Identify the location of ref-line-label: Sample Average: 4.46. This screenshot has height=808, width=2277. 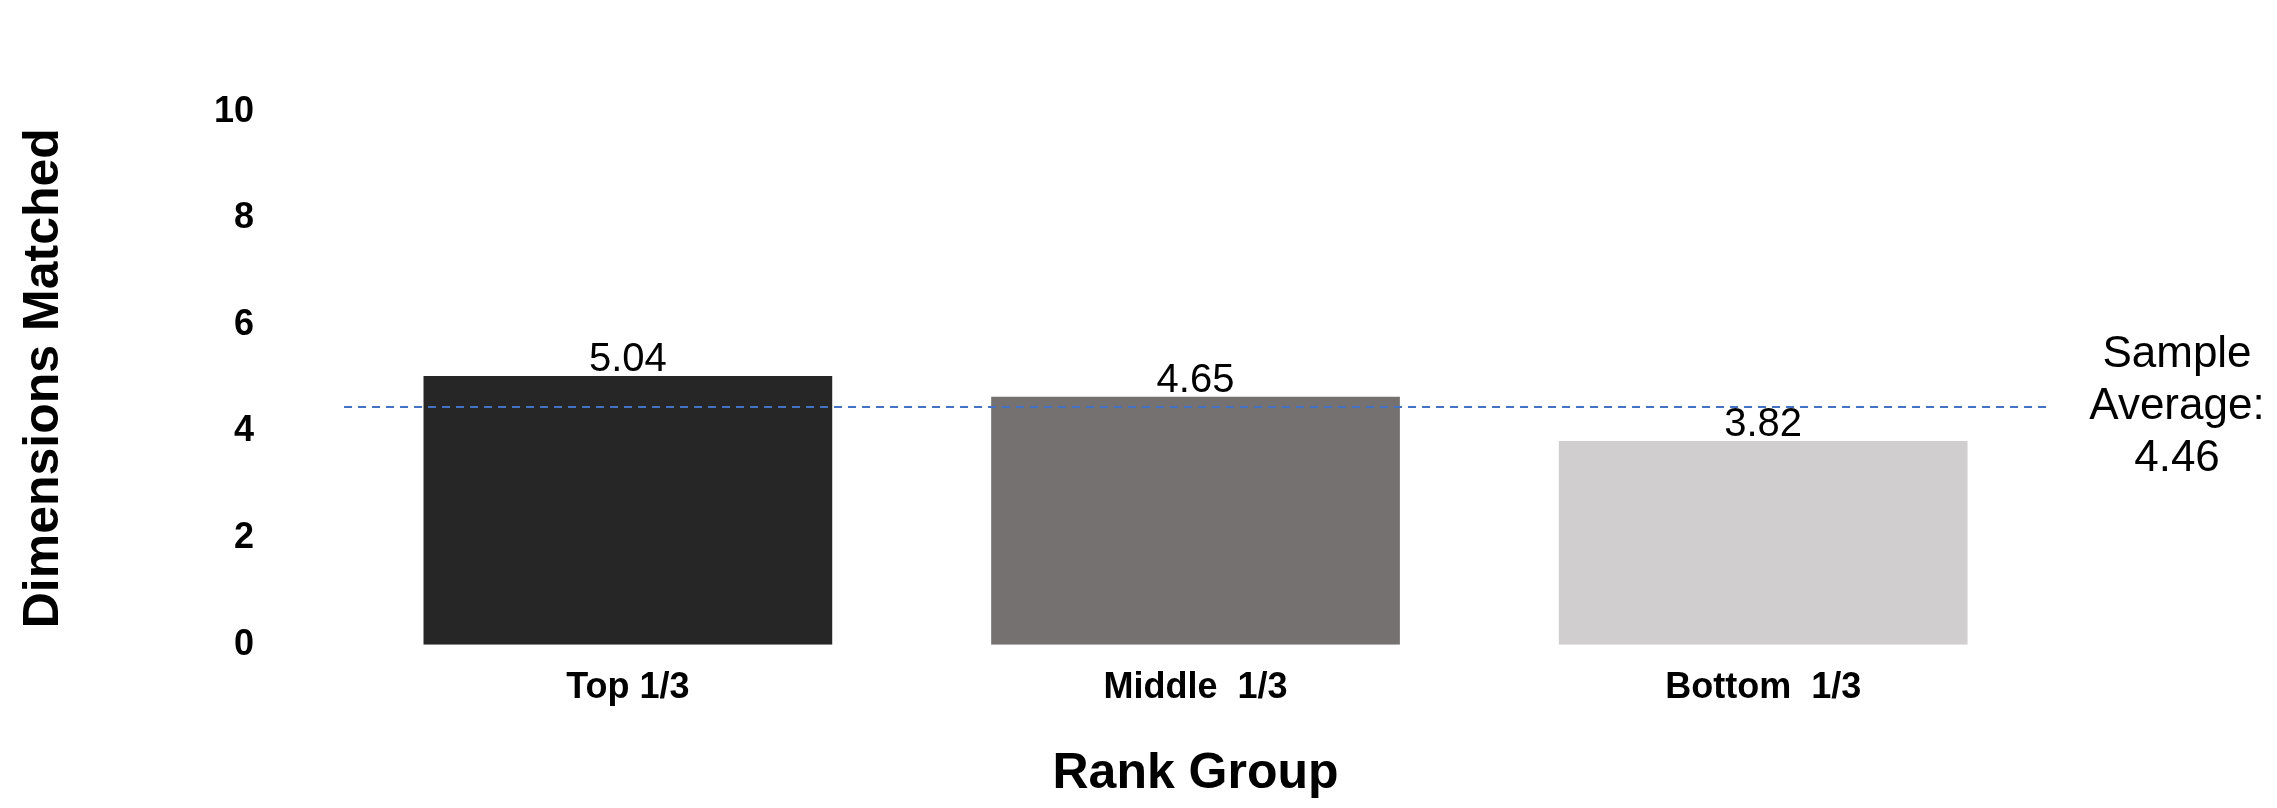
(2177, 404).